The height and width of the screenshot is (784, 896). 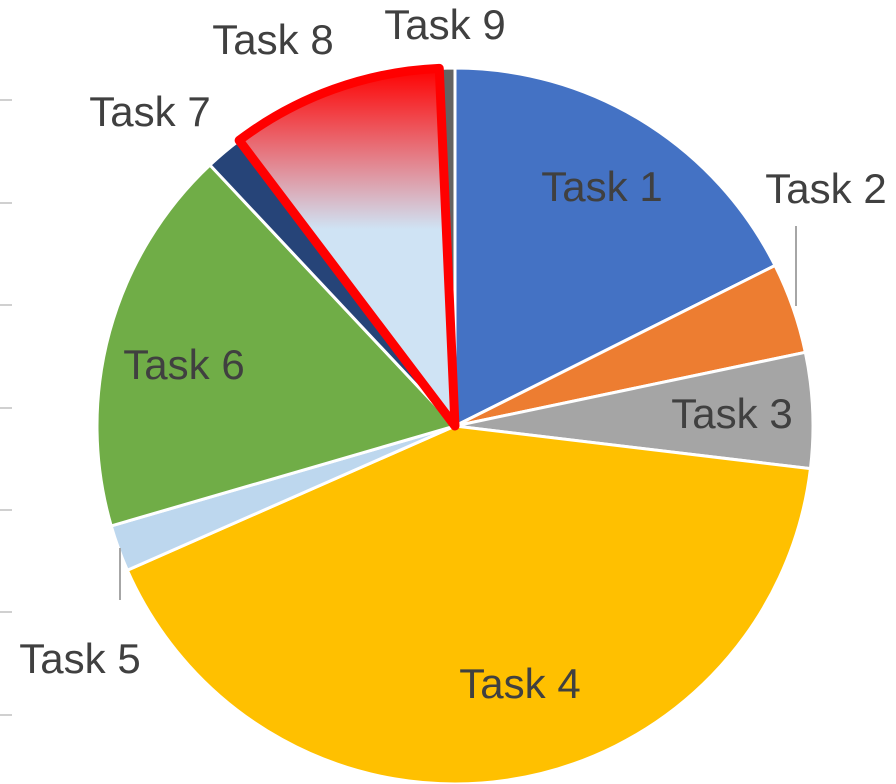 What do you see at coordinates (6, 407) in the screenshot?
I see `axis-remnant` at bounding box center [6, 407].